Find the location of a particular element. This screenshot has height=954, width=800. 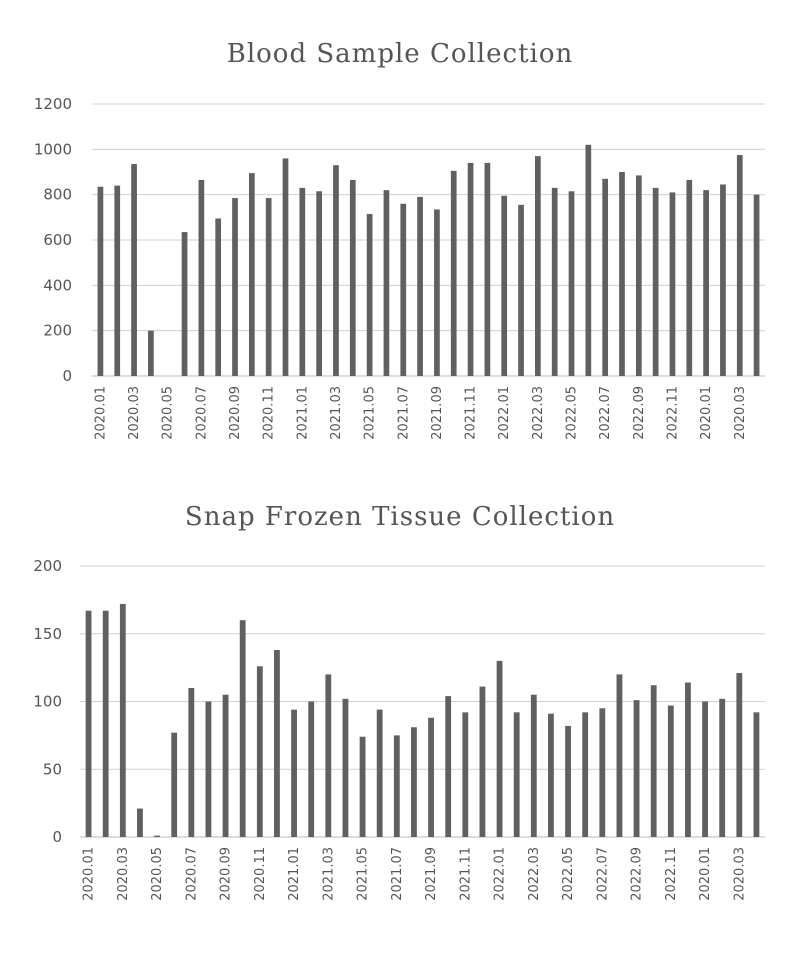

y-tick-label: 200 is located at coordinates (47, 566).